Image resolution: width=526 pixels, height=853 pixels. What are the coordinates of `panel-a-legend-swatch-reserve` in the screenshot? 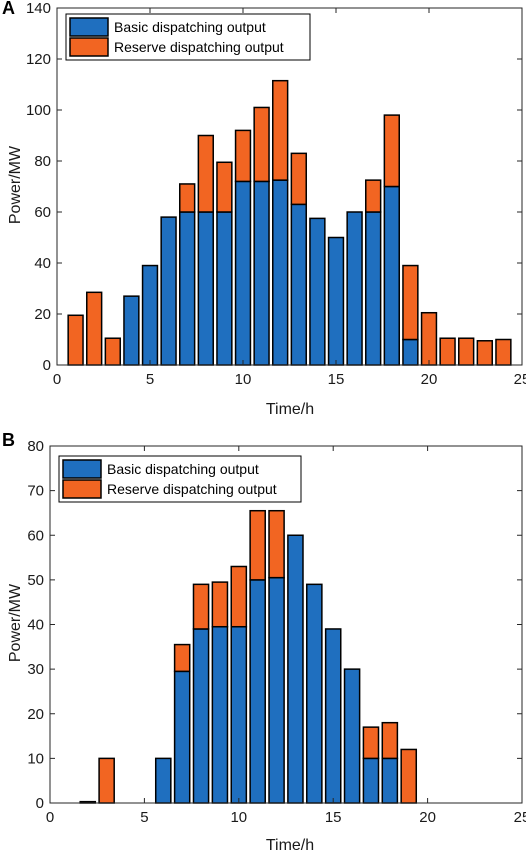 It's located at (89, 47).